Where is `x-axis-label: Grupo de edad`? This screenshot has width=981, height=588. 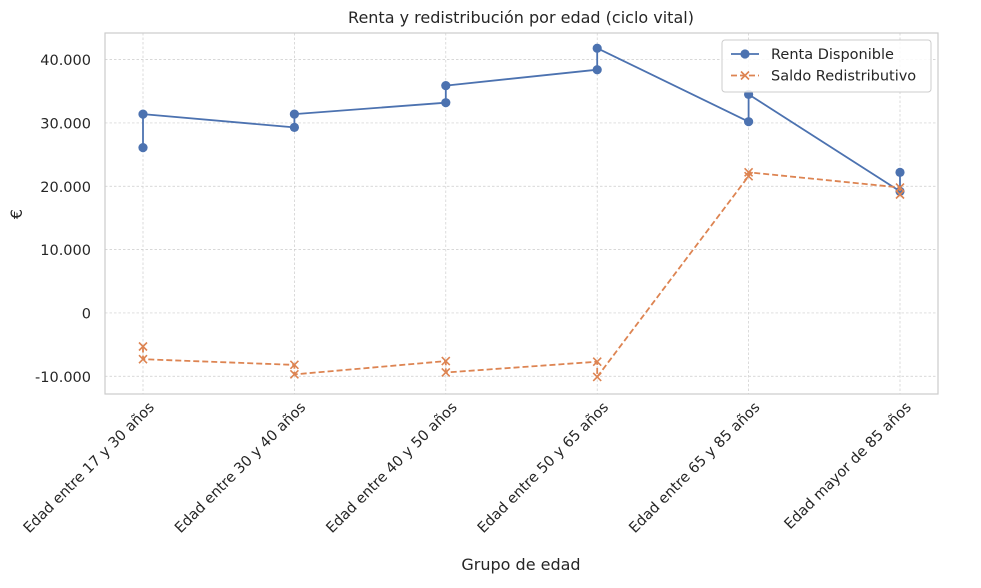
x-axis-label: Grupo de edad is located at coordinates (520, 564).